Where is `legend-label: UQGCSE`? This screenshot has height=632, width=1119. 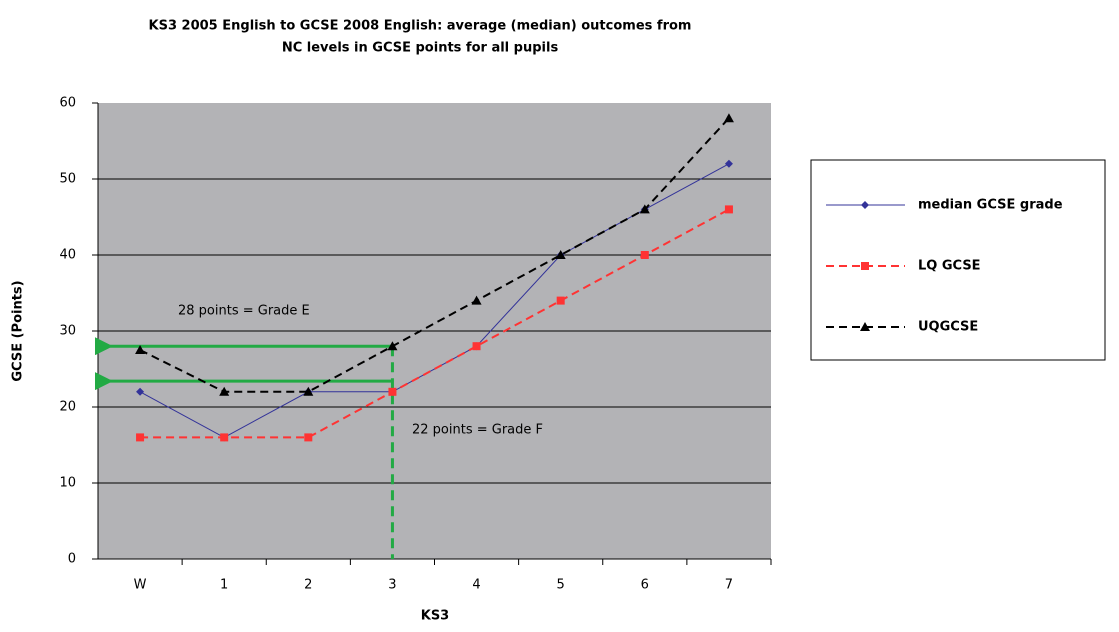
legend-label: UQGCSE is located at coordinates (948, 327).